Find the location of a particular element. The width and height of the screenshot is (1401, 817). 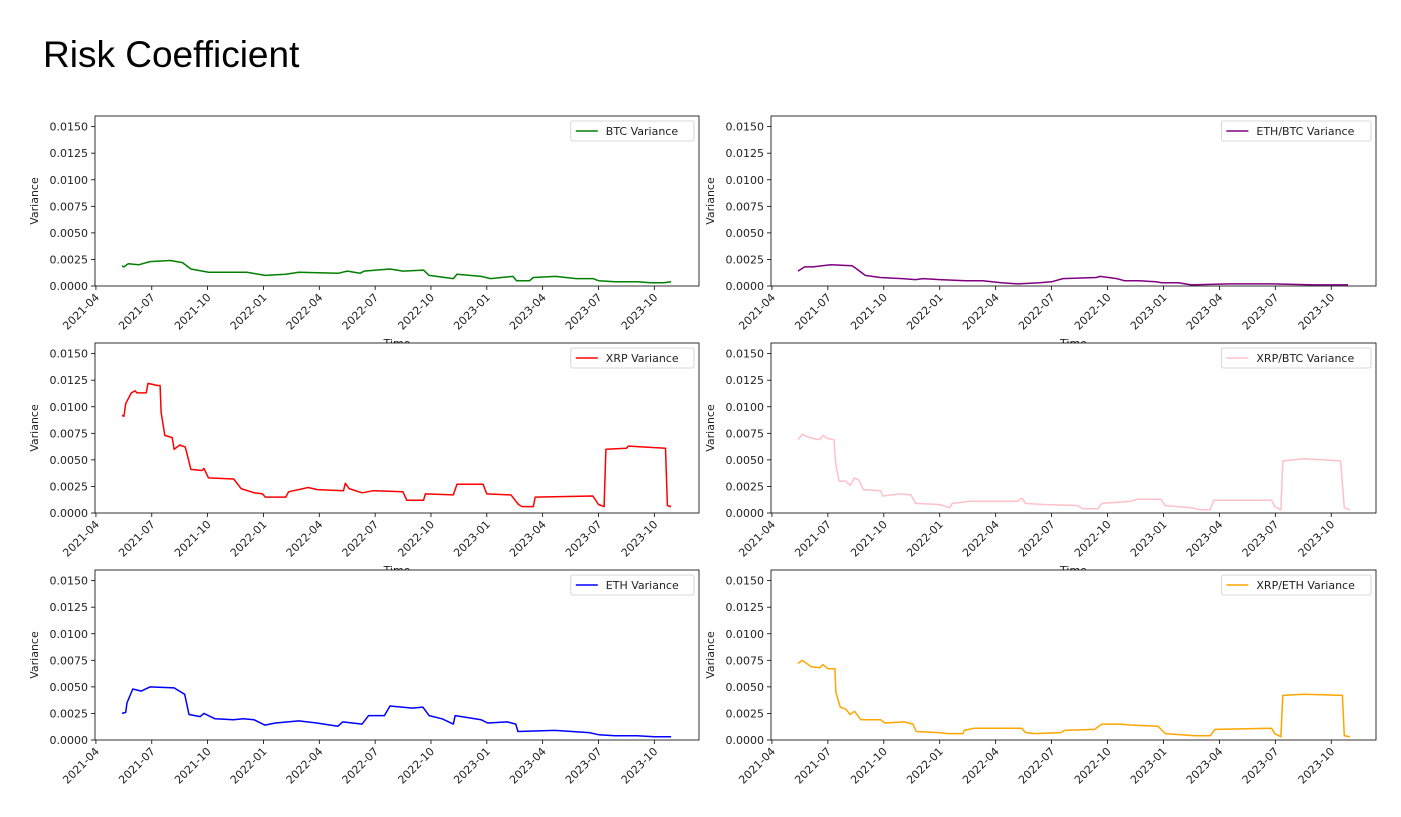

legend: XRP/BTC Variance is located at coordinates (1296, 358).